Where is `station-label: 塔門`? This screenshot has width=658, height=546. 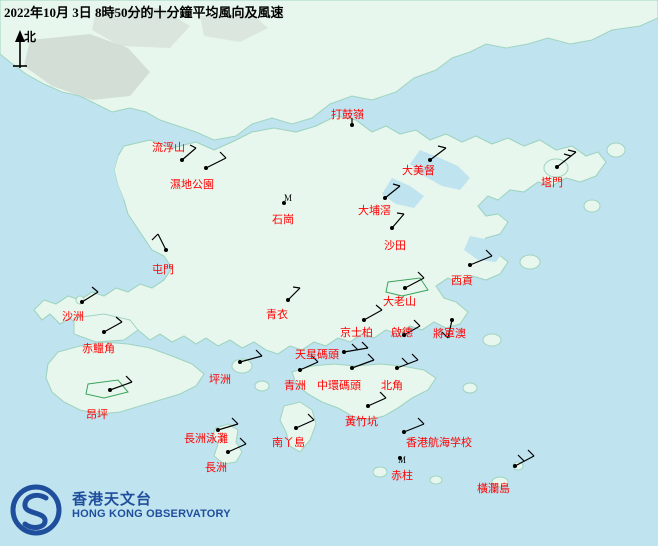
station-label: 塔門 is located at coordinates (552, 183).